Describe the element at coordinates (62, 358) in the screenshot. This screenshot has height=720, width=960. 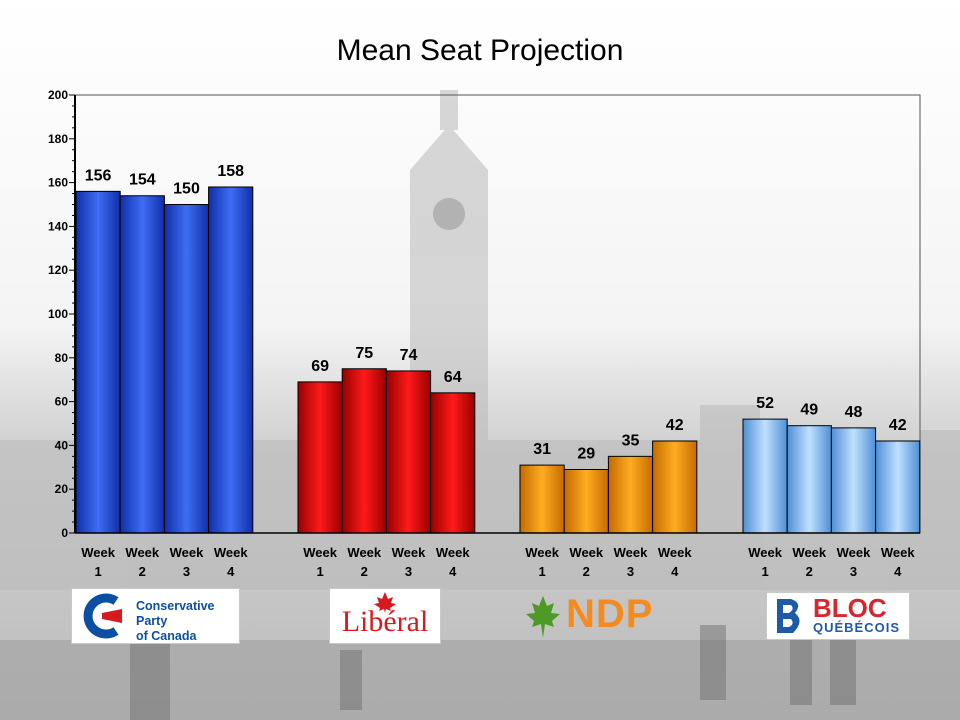
I see `y-tick-label: 80` at that location.